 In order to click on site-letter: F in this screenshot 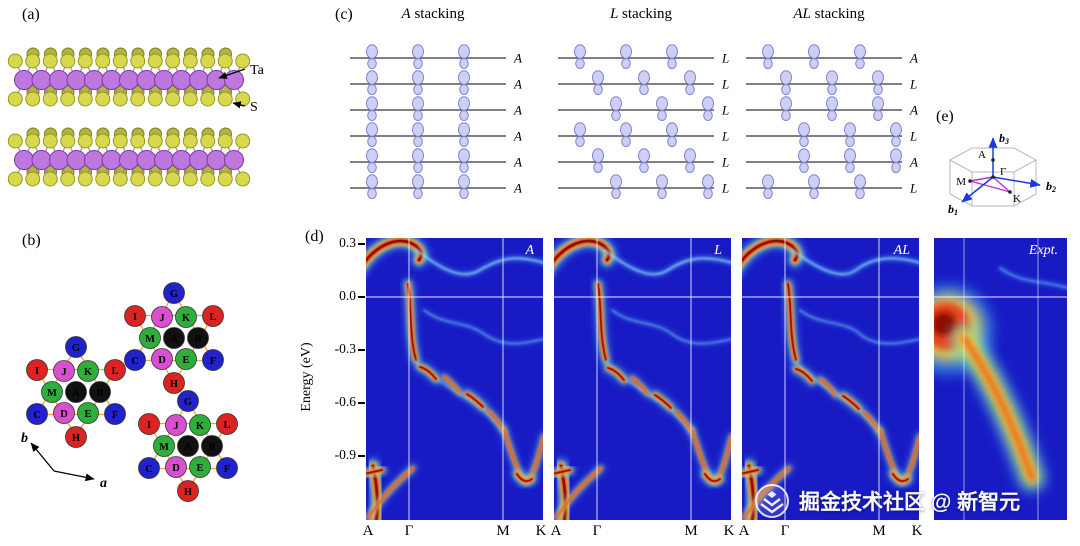, I will do `click(213, 361)`.